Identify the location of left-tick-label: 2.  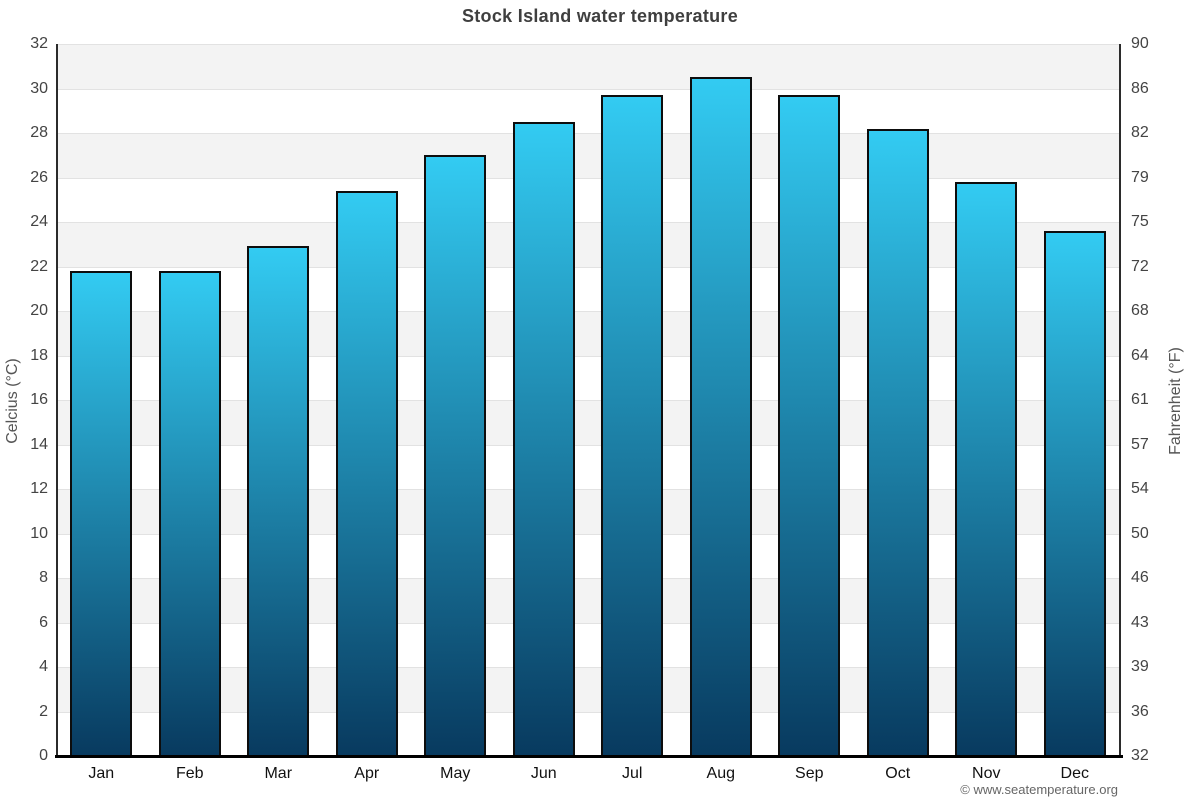
(43, 711).